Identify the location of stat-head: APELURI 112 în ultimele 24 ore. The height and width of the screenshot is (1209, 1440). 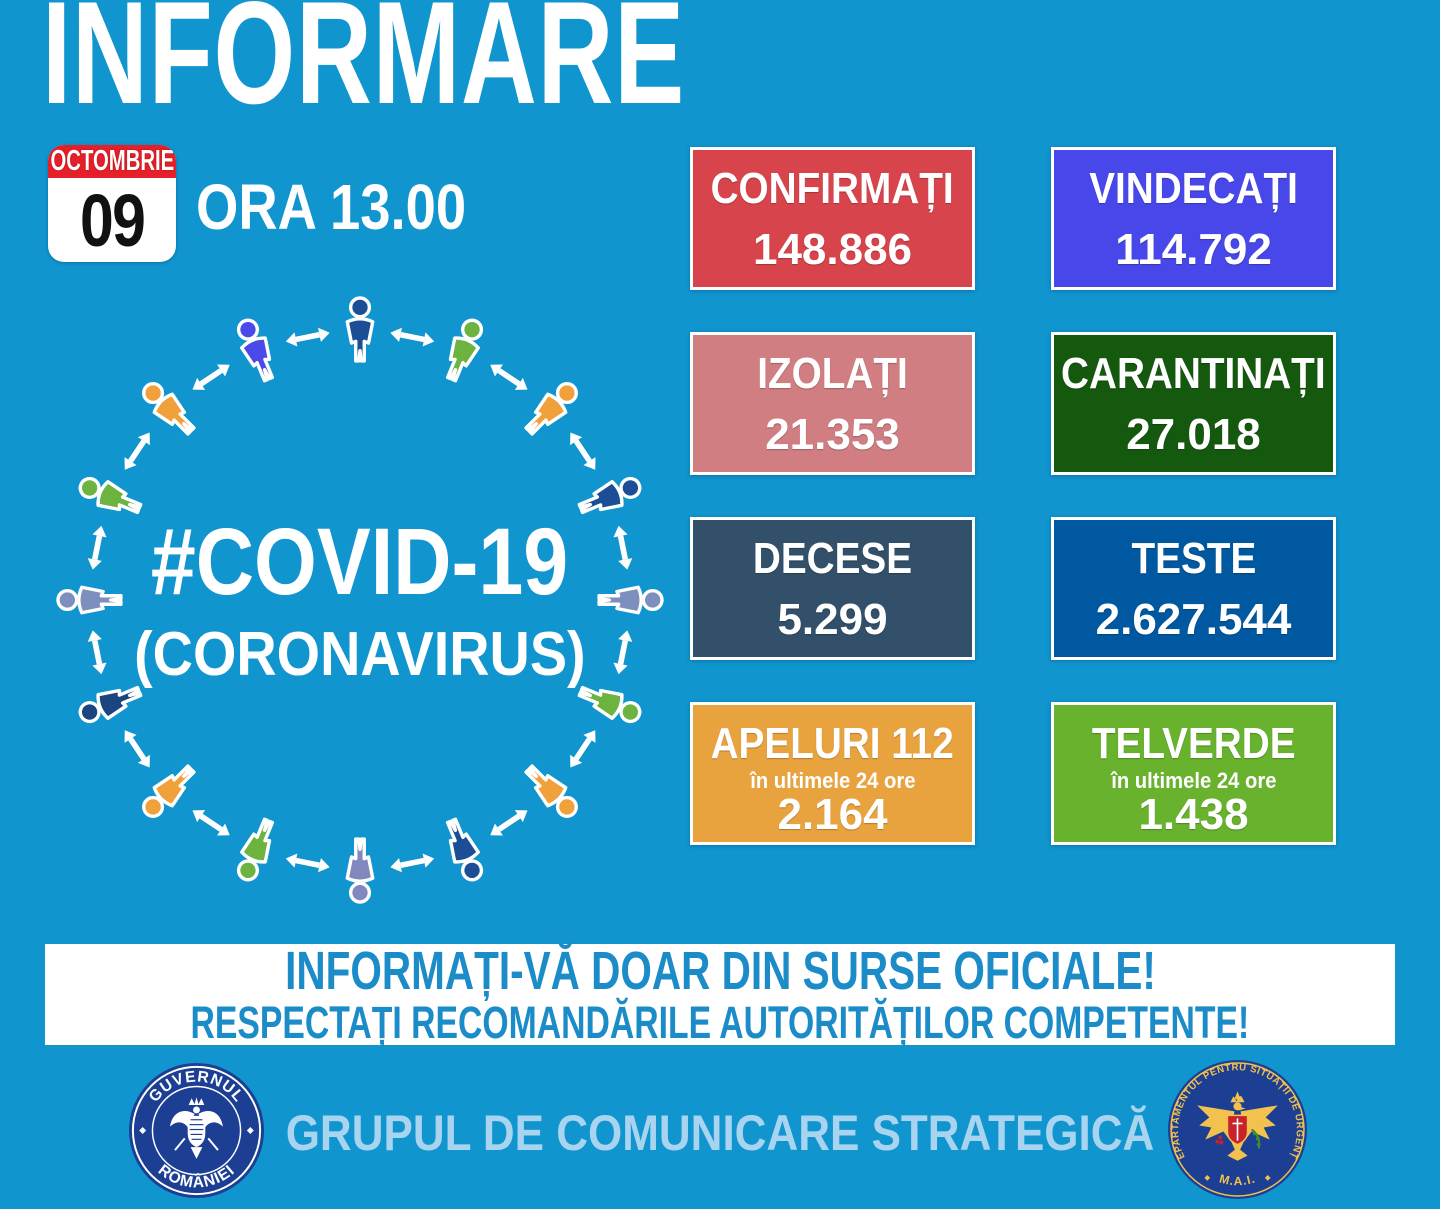
(832, 757).